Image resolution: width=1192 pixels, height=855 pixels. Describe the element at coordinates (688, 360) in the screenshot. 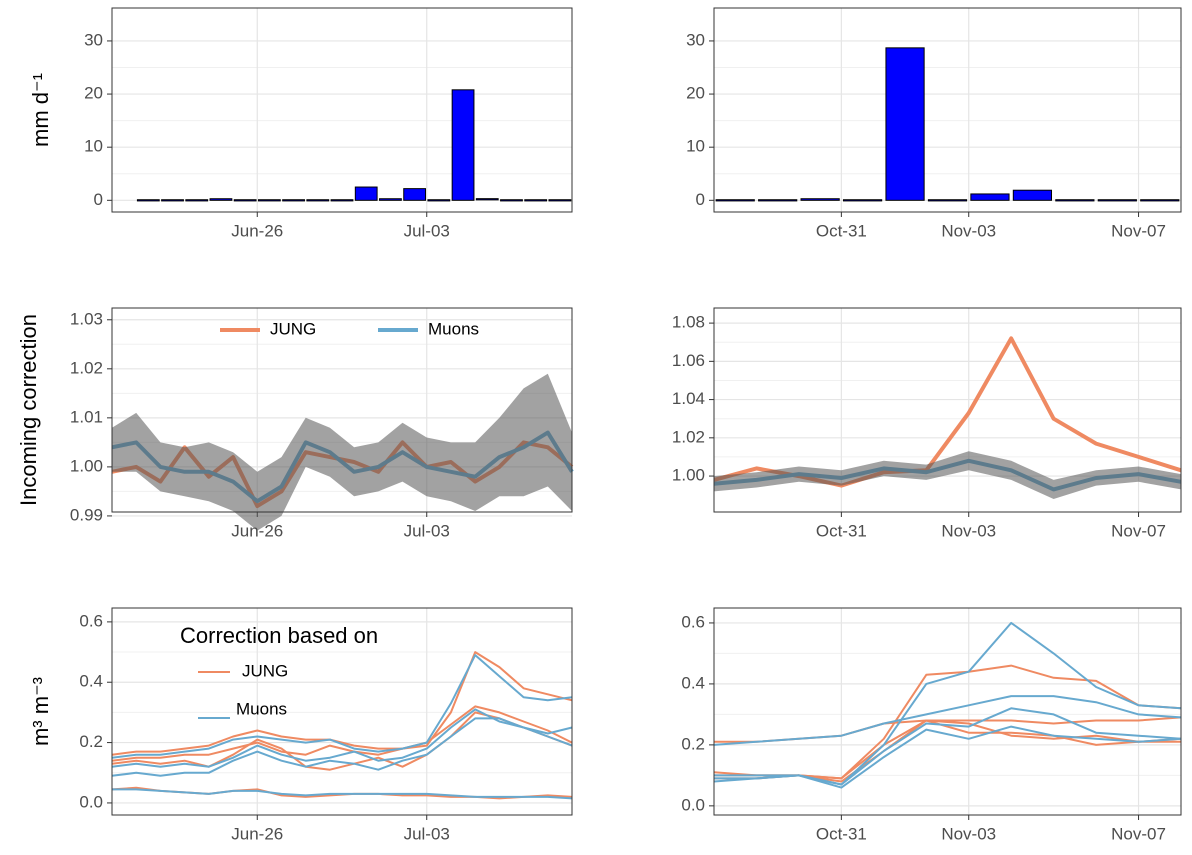

I see `y-tick-label: 1.06` at that location.